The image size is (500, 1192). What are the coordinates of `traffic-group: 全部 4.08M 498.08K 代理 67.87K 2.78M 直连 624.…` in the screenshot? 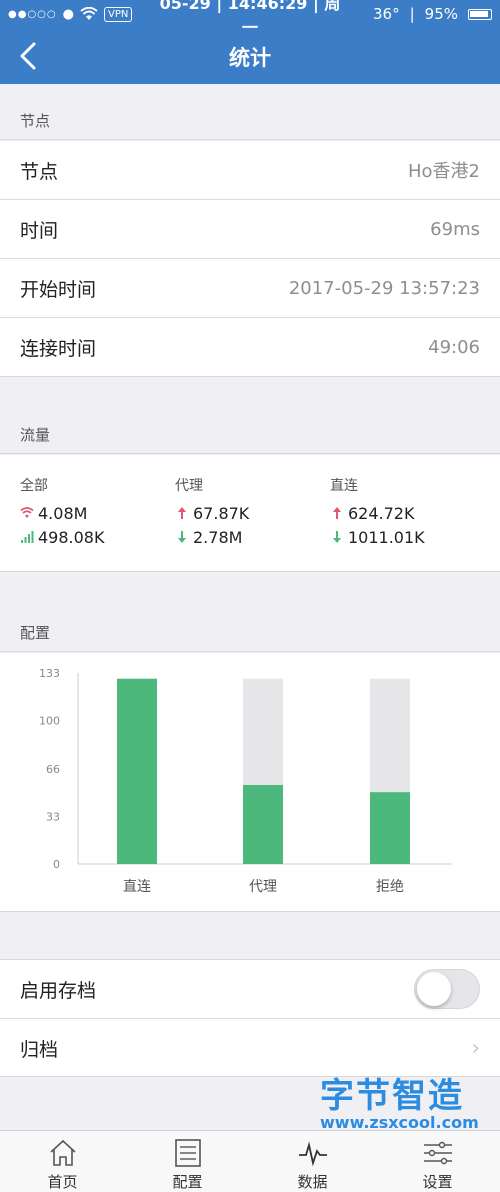 It's located at (250, 513).